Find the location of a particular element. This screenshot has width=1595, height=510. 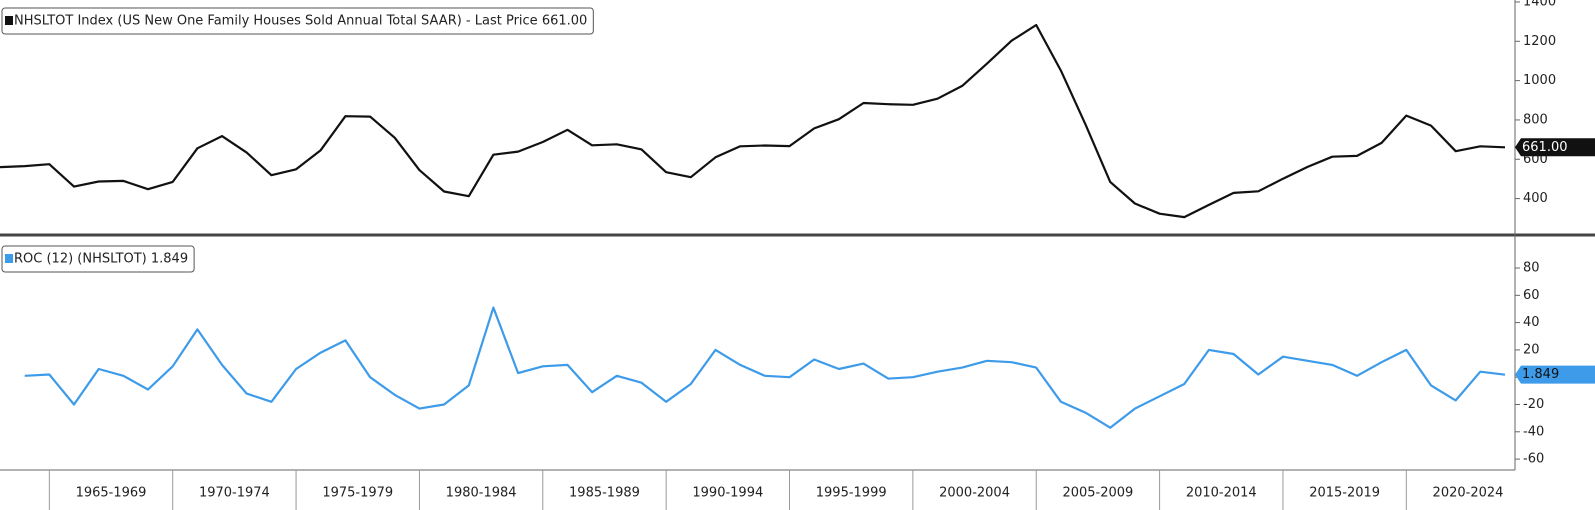

x-tick-label: 2010-2014 is located at coordinates (1221, 493).